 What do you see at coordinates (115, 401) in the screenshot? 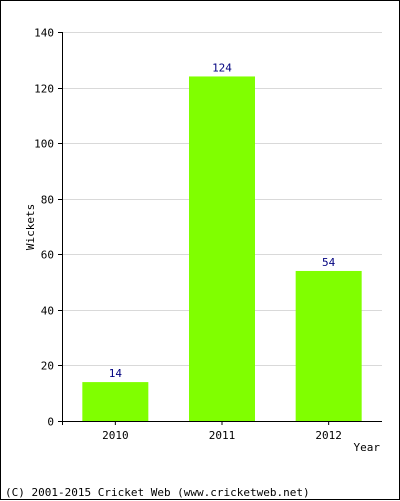
I see `bar-2010` at bounding box center [115, 401].